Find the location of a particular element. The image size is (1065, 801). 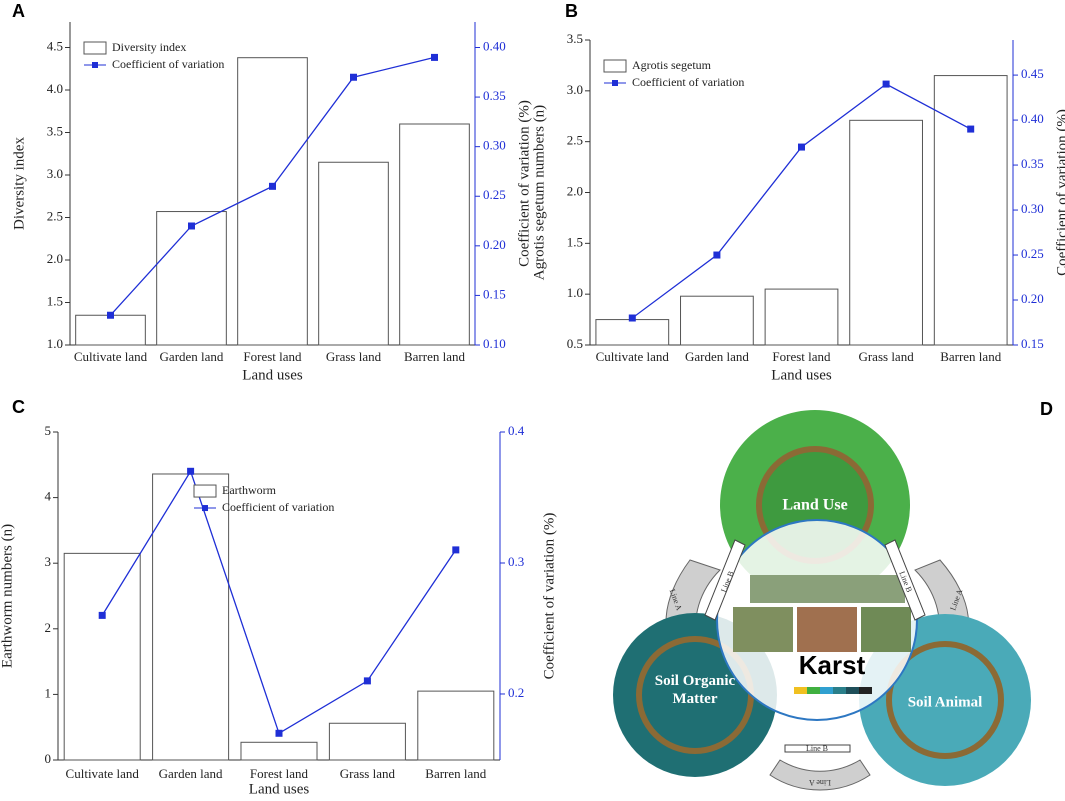

arrow-label: Line B is located at coordinates (817, 748).